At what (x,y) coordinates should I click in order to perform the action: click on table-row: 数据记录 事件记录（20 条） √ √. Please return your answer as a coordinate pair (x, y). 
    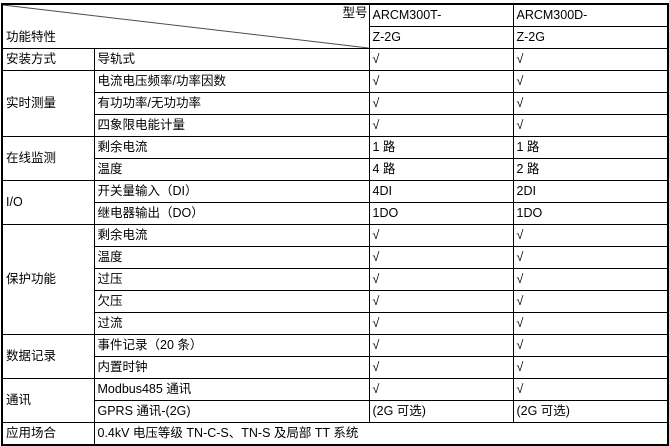
    Looking at the image, I should click on (335, 356).